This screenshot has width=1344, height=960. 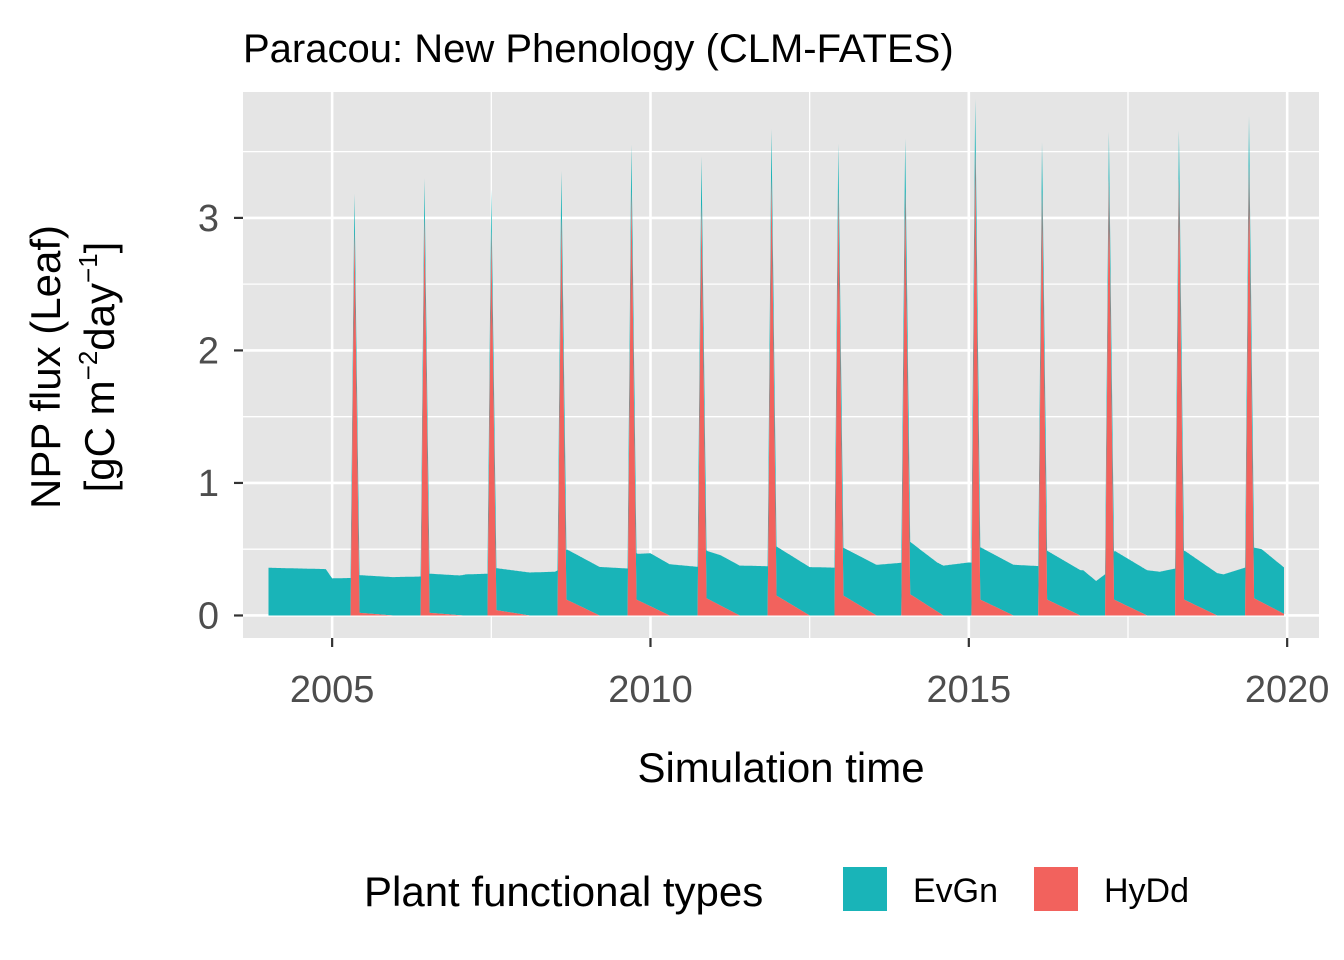 I want to click on legend-swatch-hydd, so click(x=1056, y=889).